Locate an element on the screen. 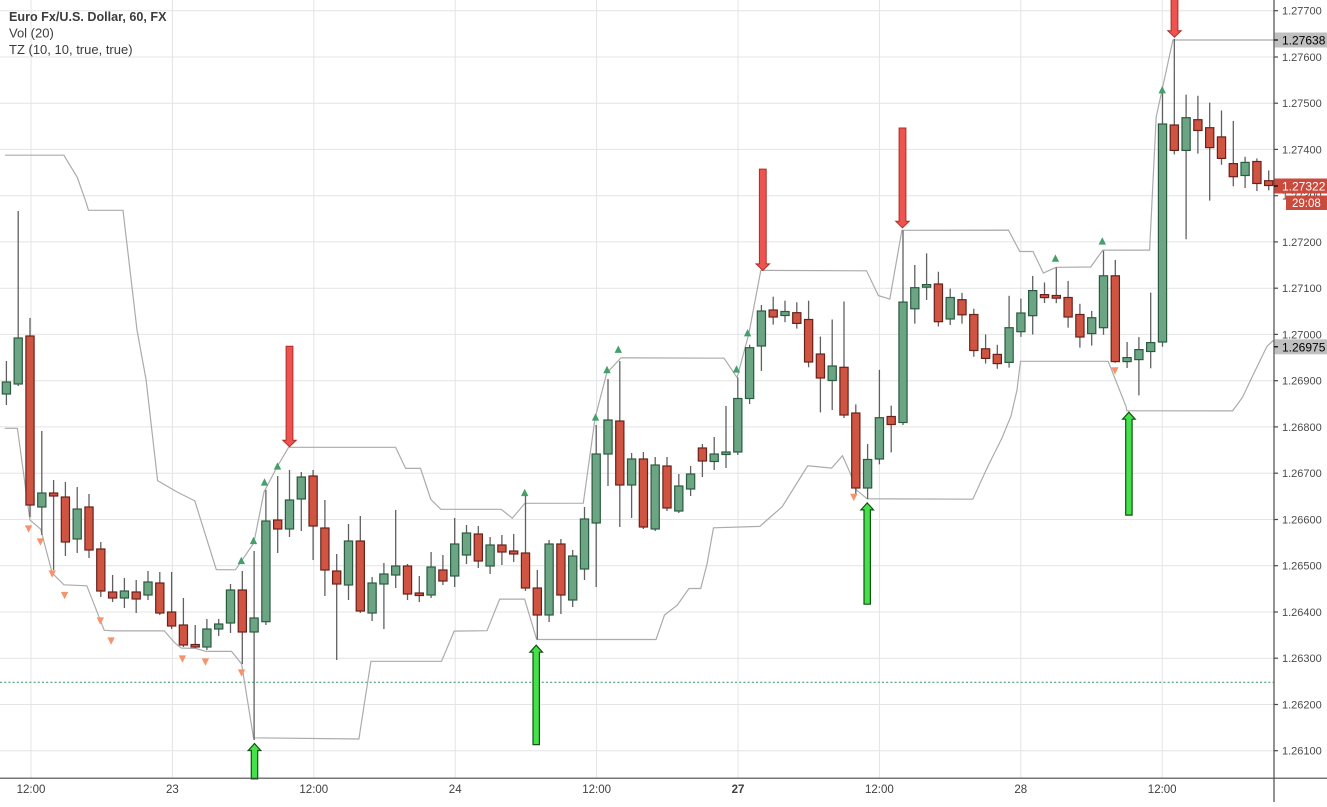  svg-text: 1.26900 is located at coordinates (1302, 382).